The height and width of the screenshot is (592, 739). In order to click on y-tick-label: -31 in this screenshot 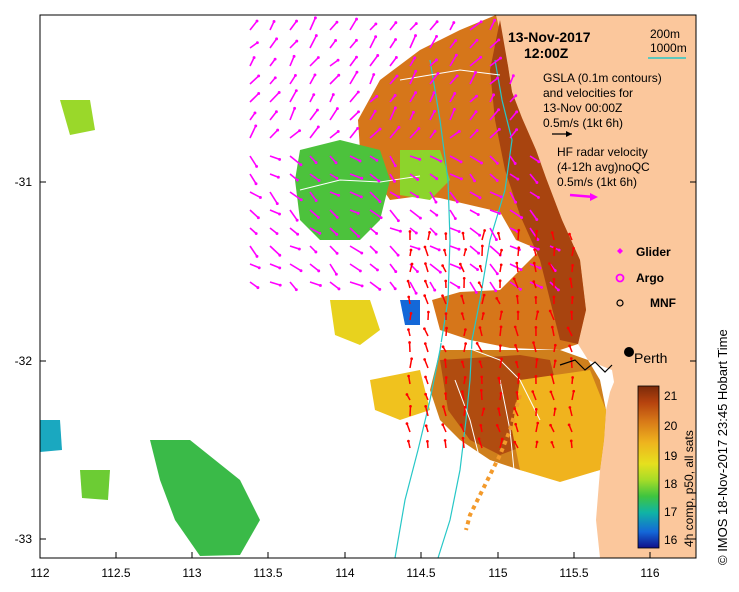, I will do `click(24, 182)`.